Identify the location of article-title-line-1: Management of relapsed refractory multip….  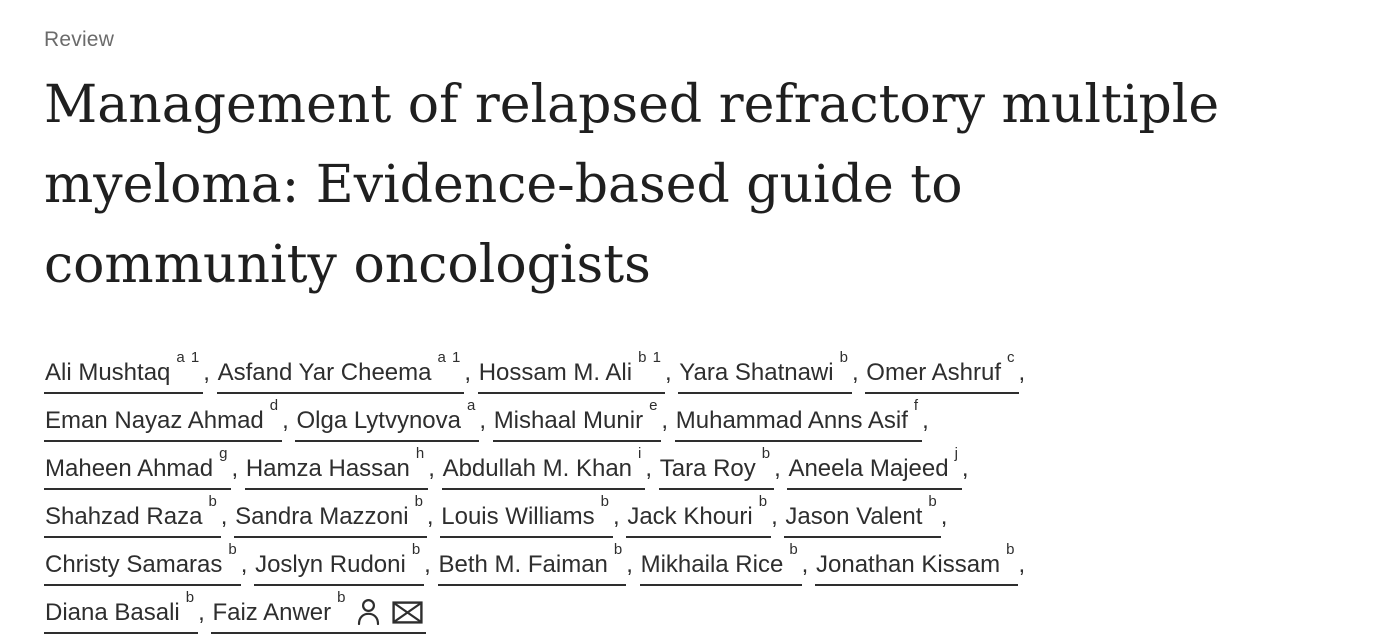
(632, 105).